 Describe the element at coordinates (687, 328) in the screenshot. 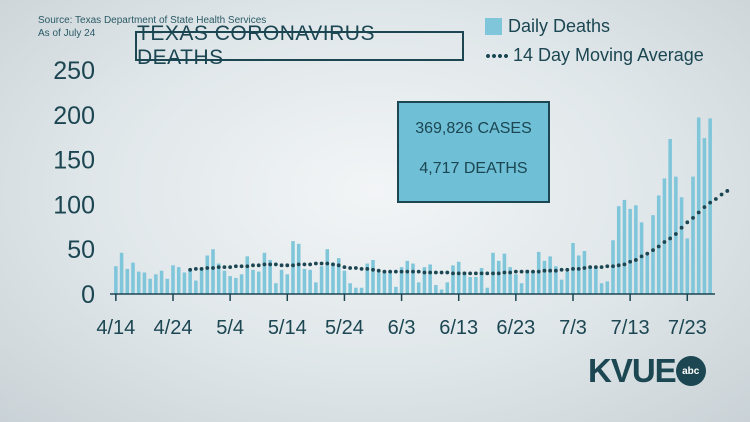

I see `x-tick-label: 7/23` at that location.